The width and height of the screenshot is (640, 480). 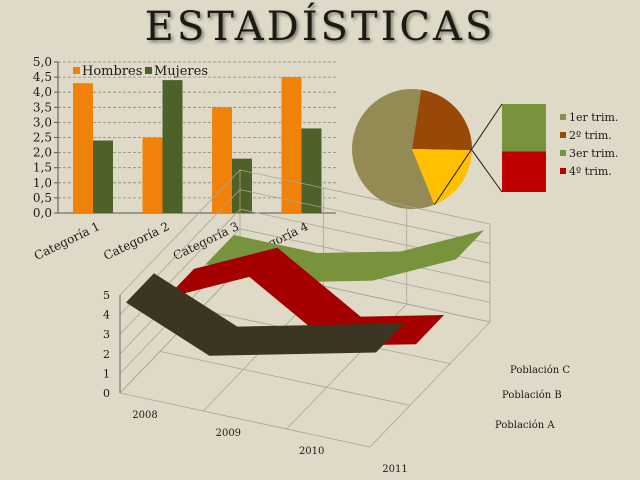 What do you see at coordinates (42, 92) in the screenshot?
I see `y-tick-label: 4,0` at bounding box center [42, 92].